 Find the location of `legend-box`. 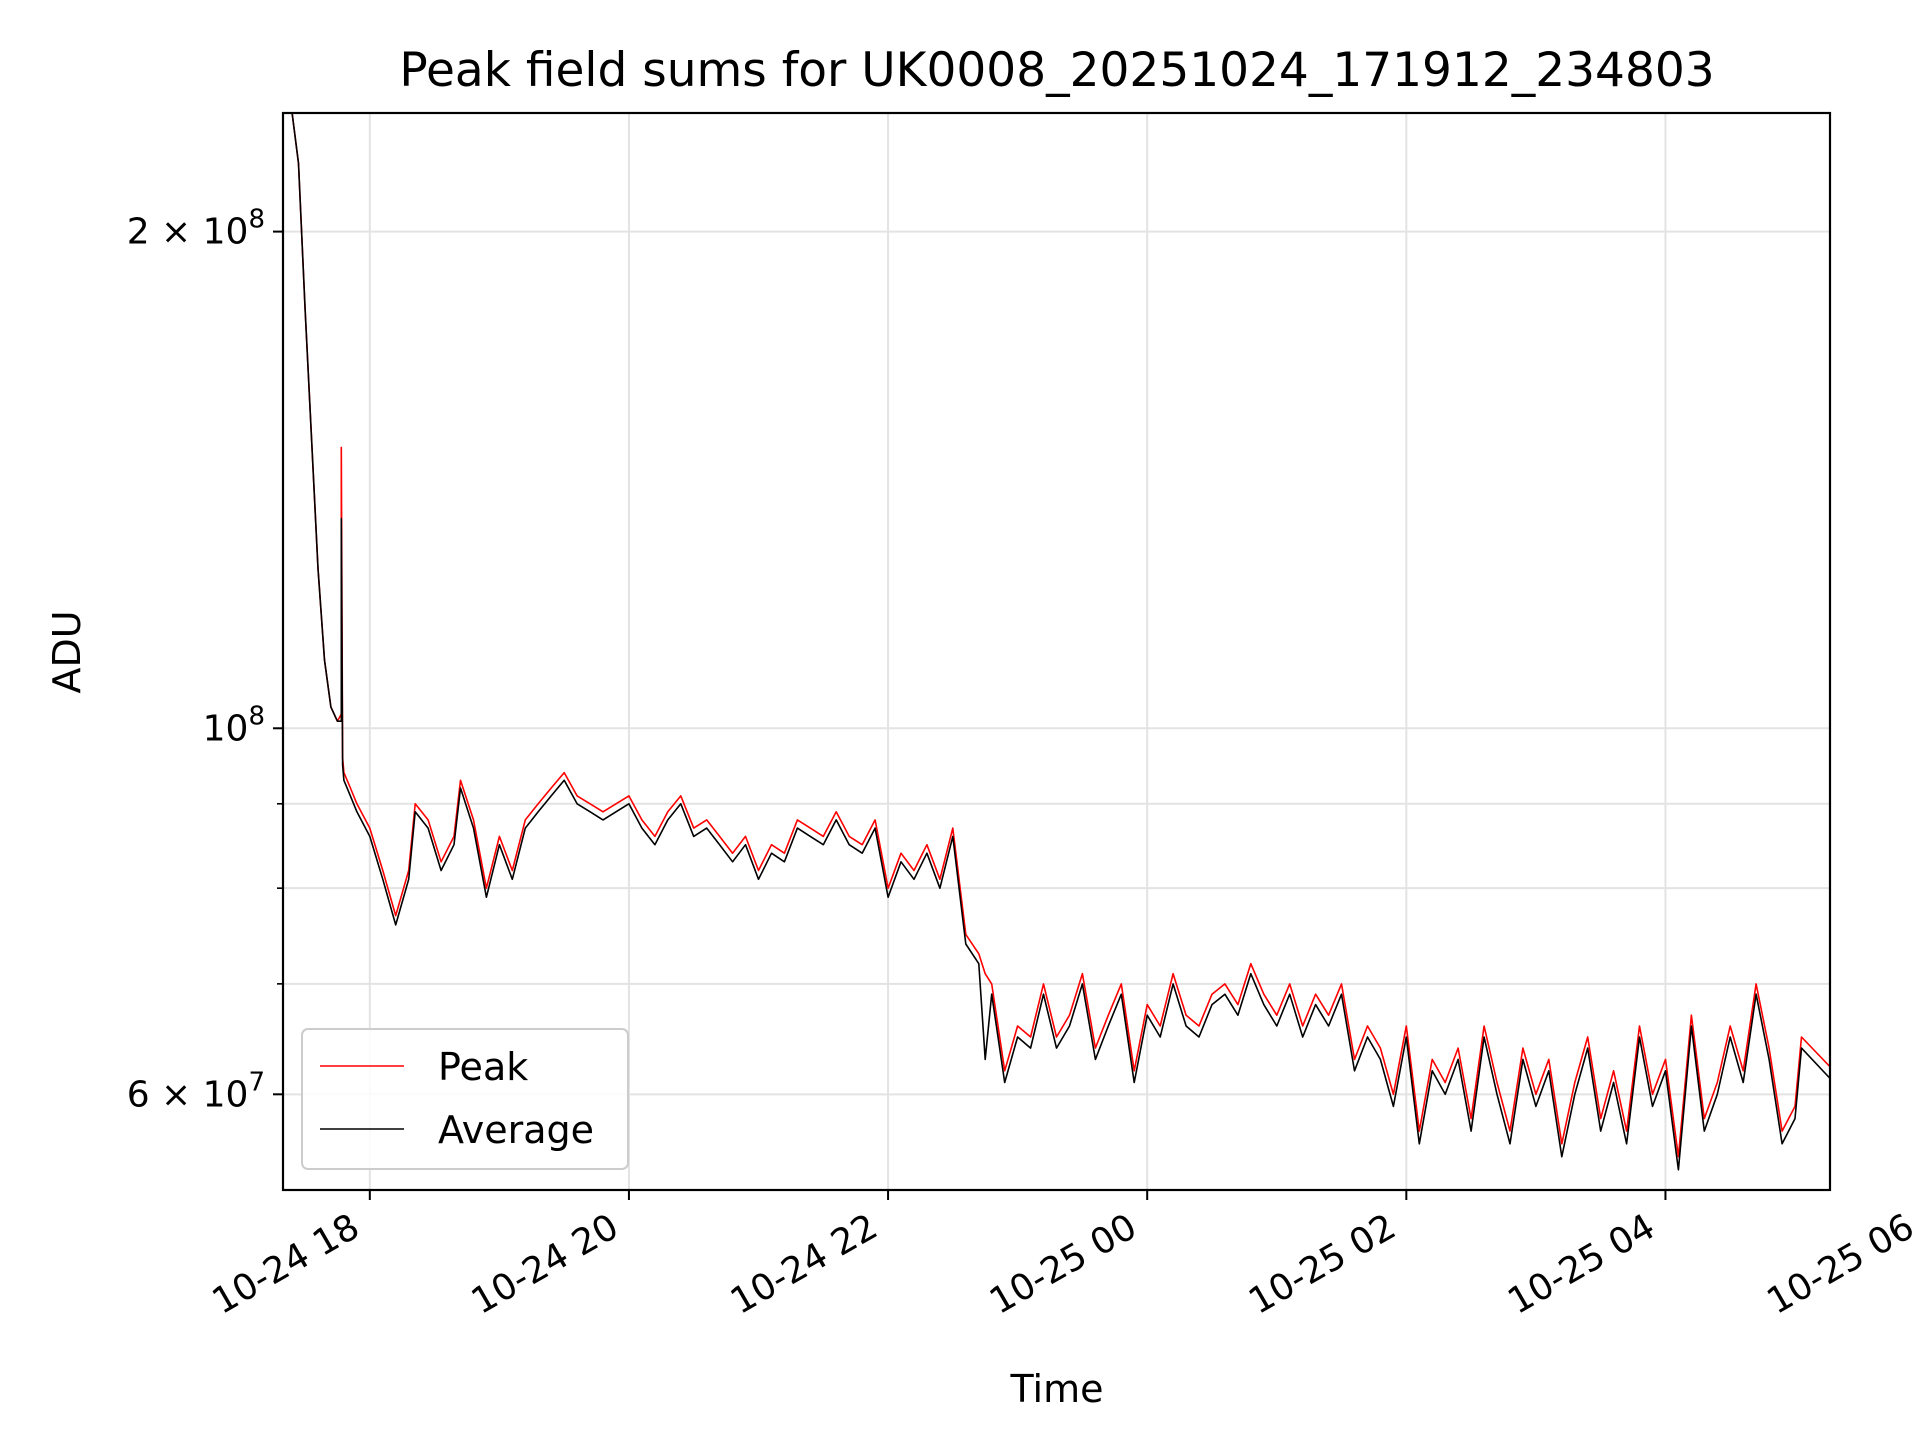

legend-box is located at coordinates (465, 1099).